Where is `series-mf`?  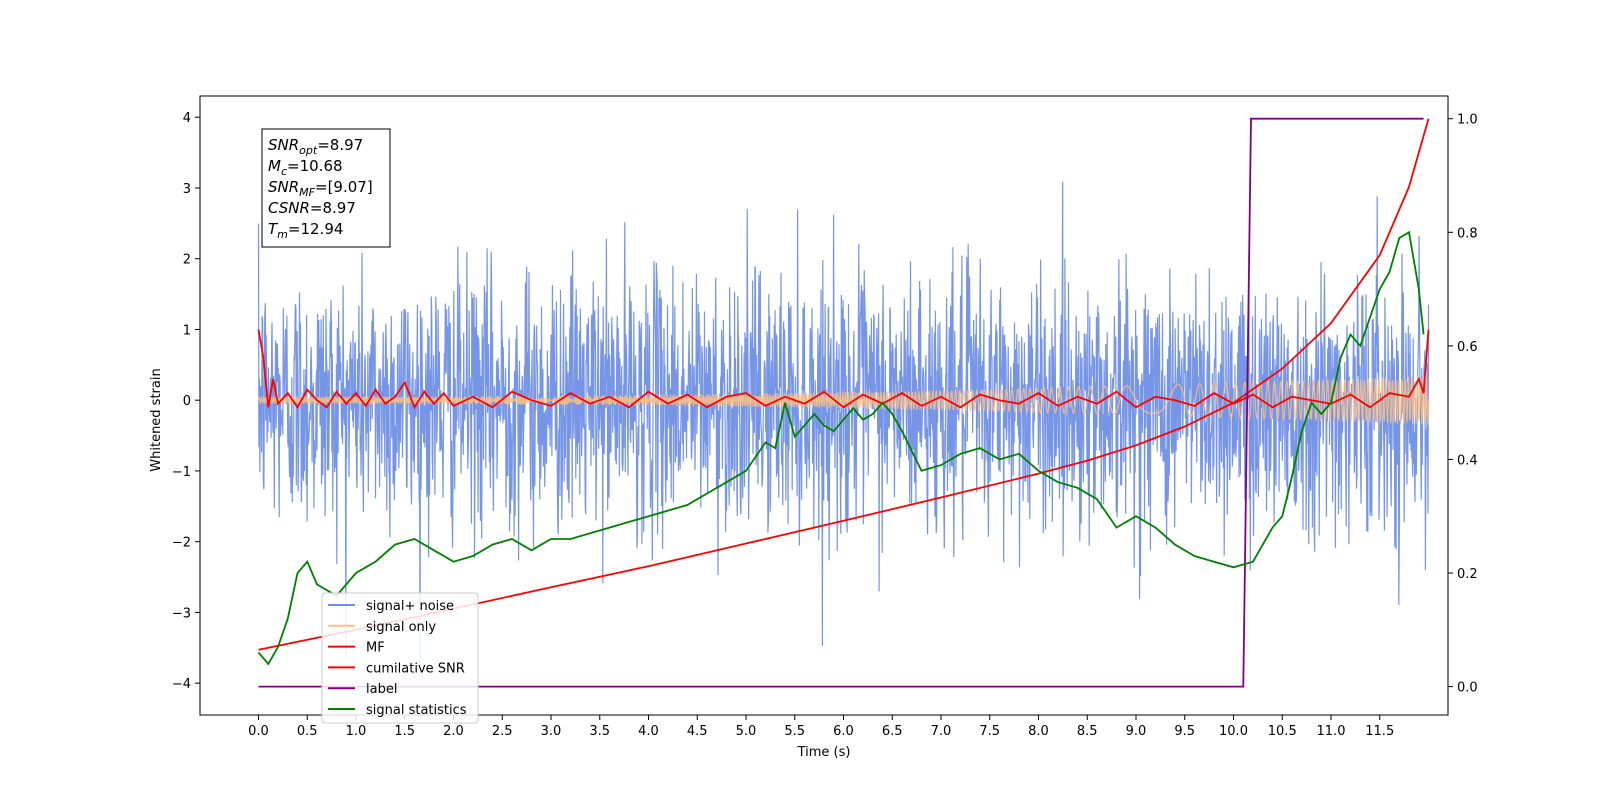
series-mf is located at coordinates (843, 369).